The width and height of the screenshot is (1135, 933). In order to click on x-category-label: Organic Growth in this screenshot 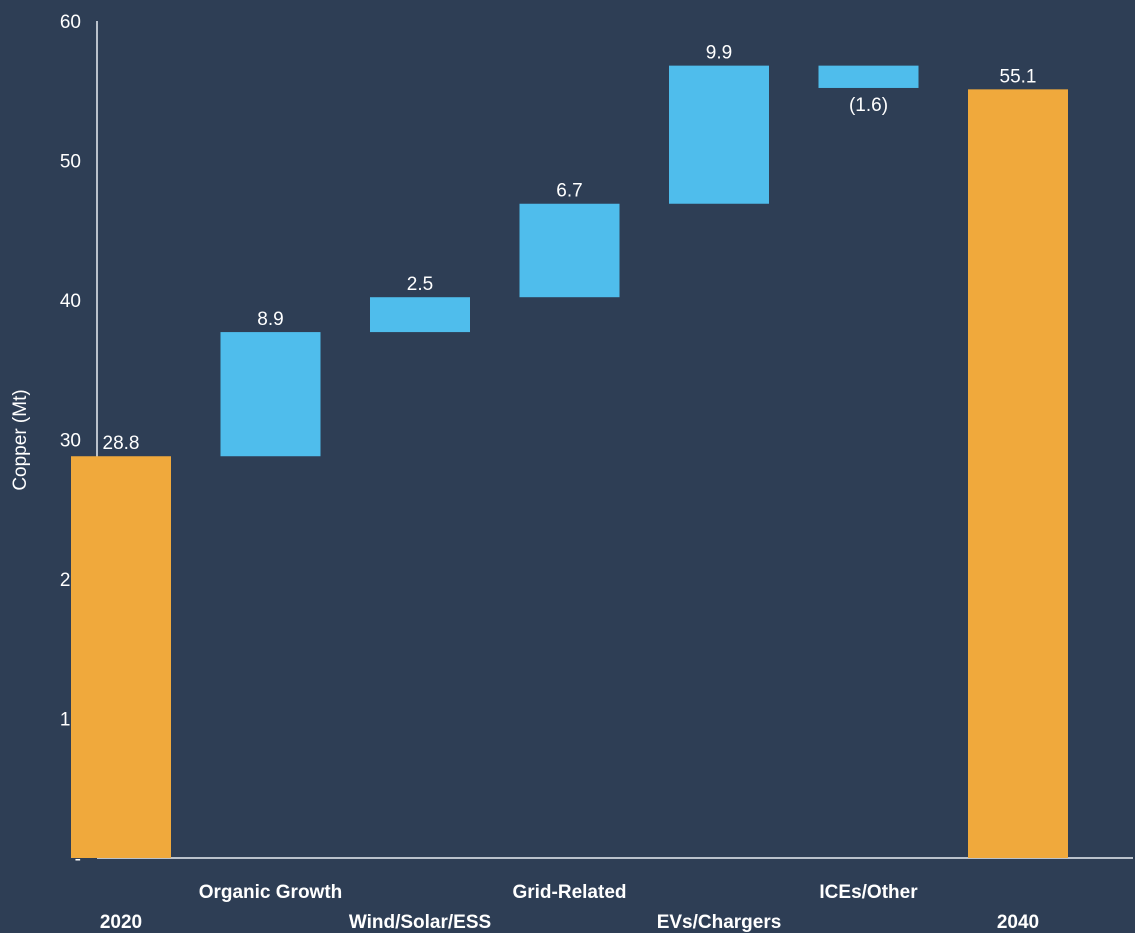, I will do `click(271, 892)`.